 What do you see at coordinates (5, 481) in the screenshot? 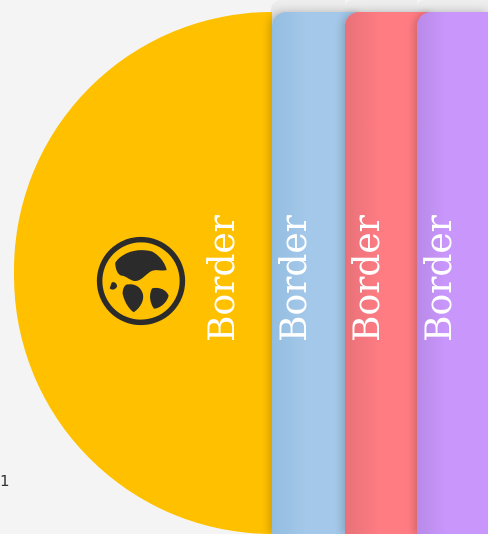
I see `side-number: 1` at bounding box center [5, 481].